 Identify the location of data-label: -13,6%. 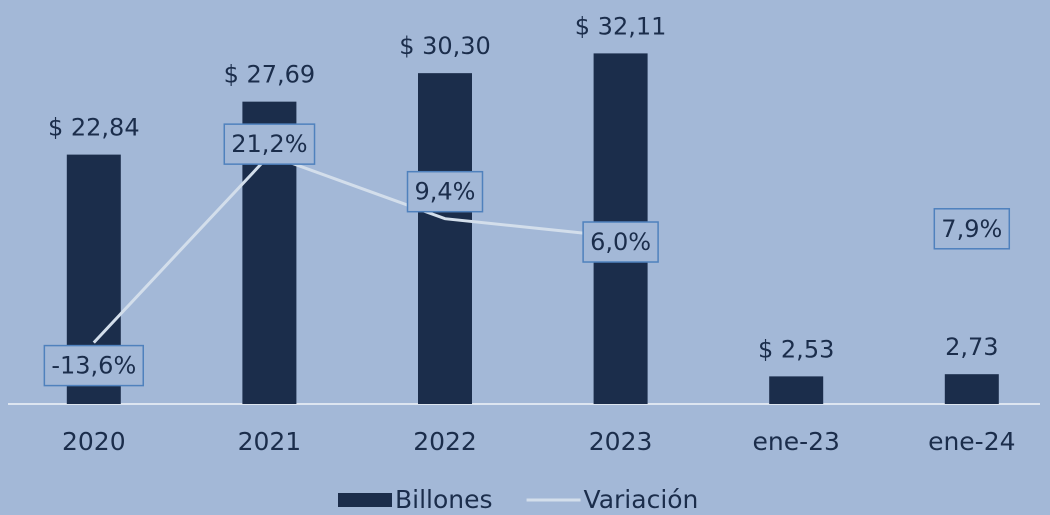
(93, 366).